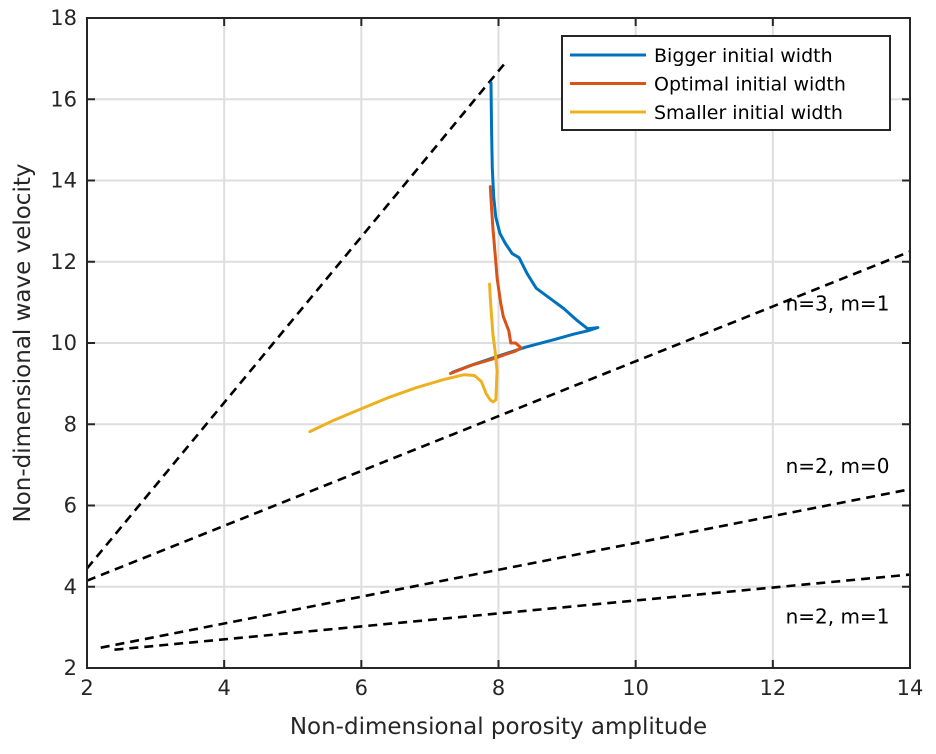 Image resolution: width=936 pixels, height=754 pixels. I want to click on y-tick-label: 10, so click(63, 343).